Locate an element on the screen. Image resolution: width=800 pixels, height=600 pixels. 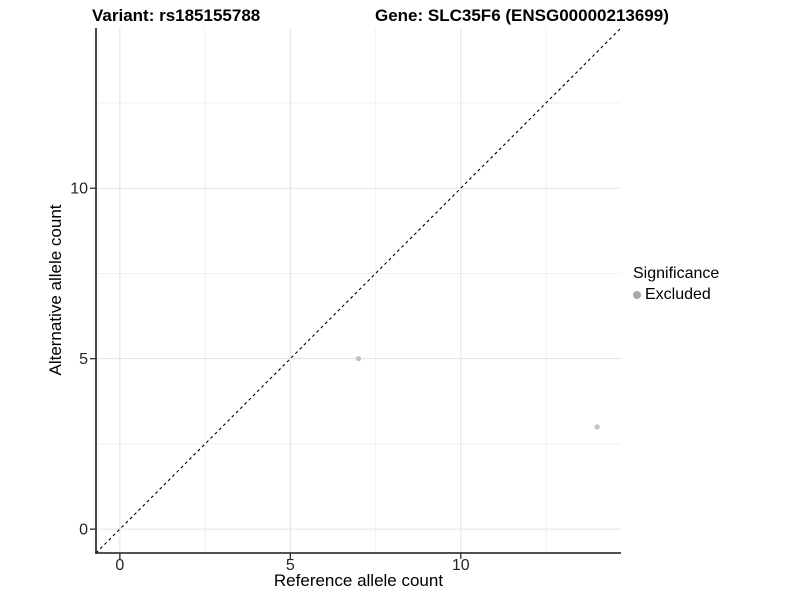
y-tick-label: 5 is located at coordinates (83, 359).